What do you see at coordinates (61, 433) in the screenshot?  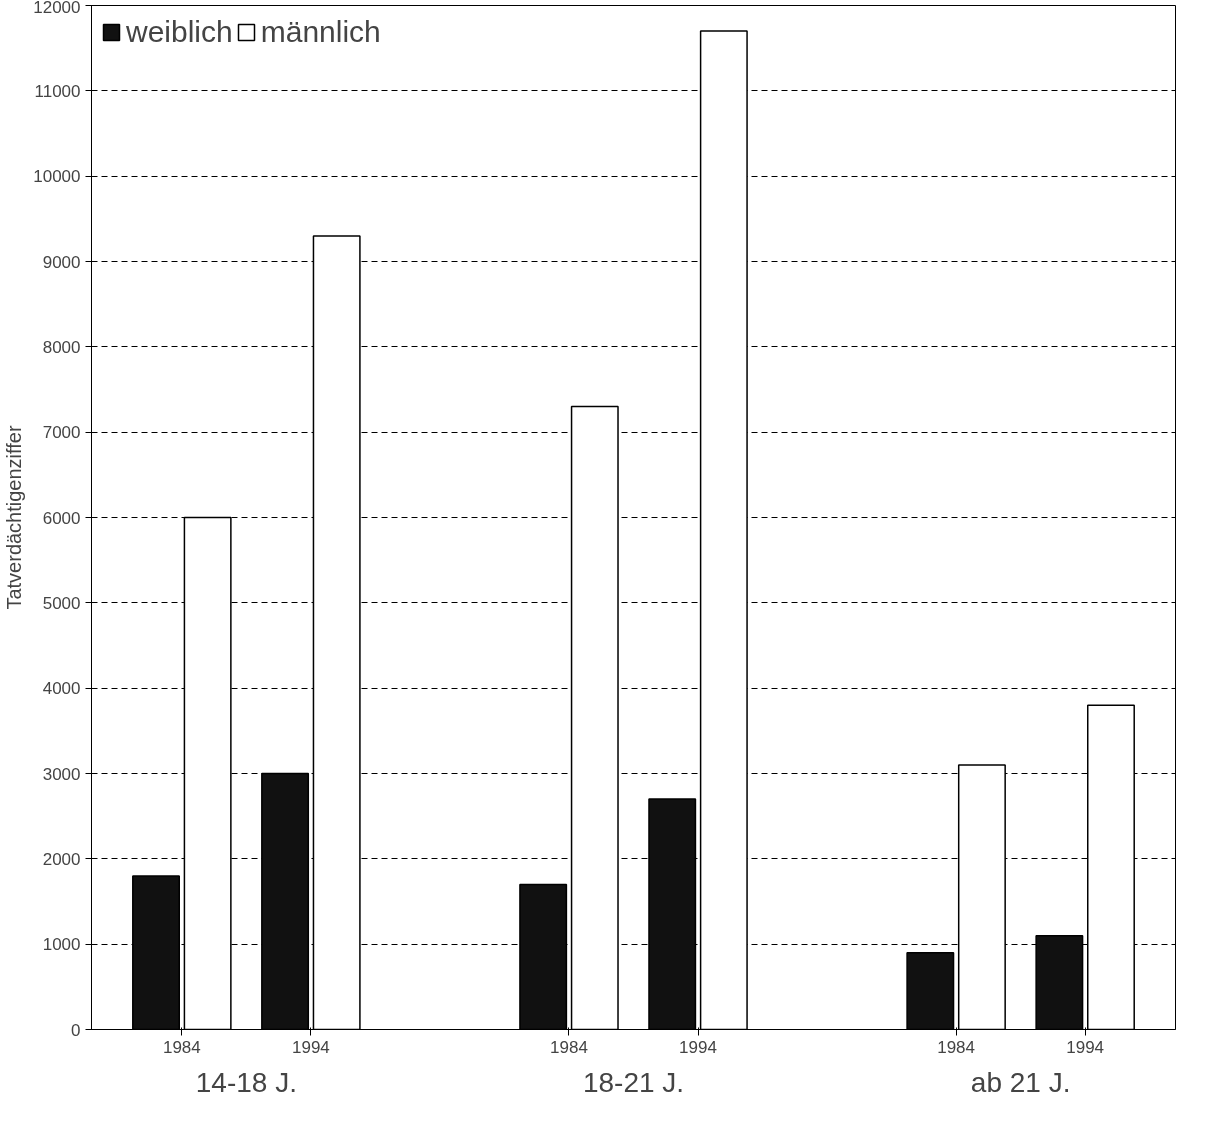 I see `y-tick-label: 7000` at bounding box center [61, 433].